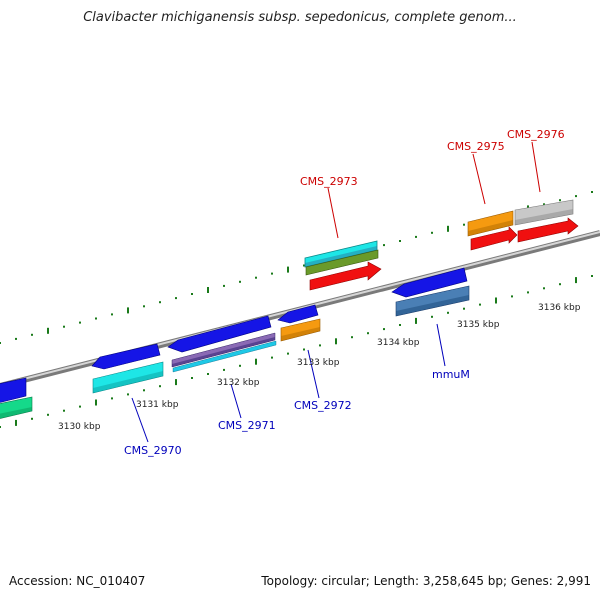 The height and width of the screenshot is (600, 600). What do you see at coordinates (451, 374) in the screenshot?
I see `gene-label-mmuM: mmuM` at bounding box center [451, 374].